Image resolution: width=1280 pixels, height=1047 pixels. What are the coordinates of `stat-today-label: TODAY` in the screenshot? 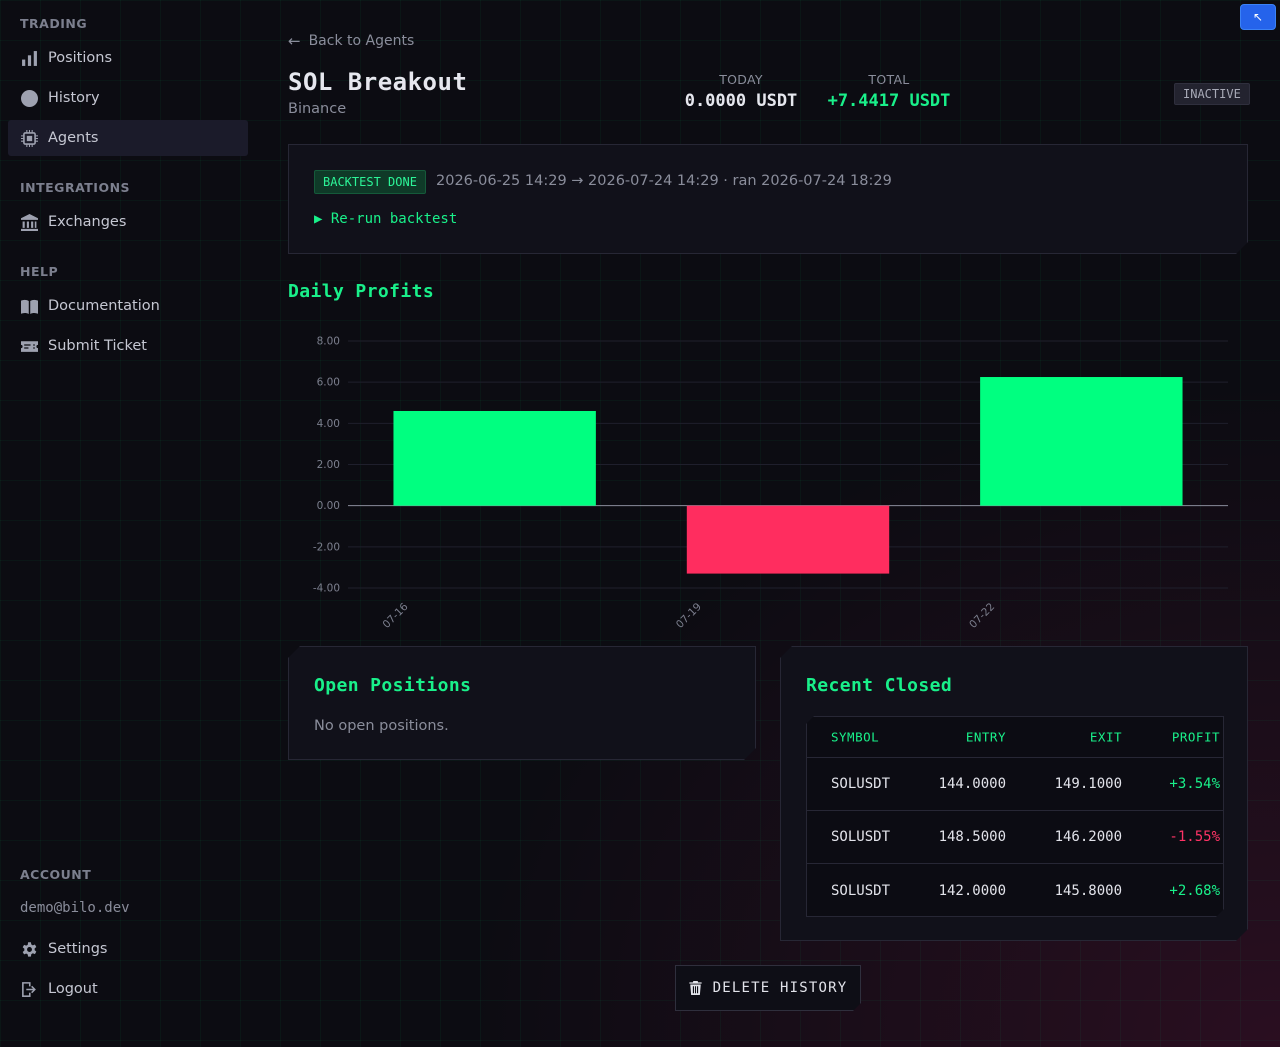 It's located at (741, 79).